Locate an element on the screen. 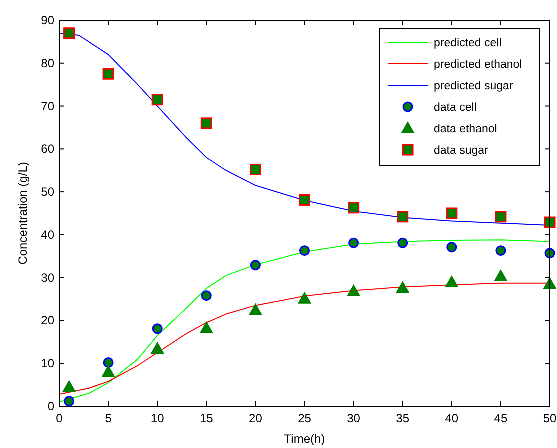 Image resolution: width=557 pixels, height=448 pixels. x-tick-label: 15 is located at coordinates (207, 419).